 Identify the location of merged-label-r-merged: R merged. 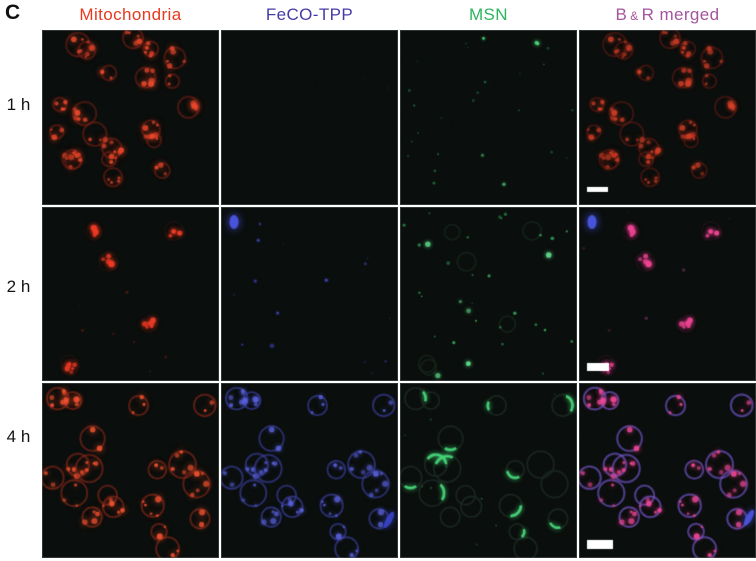
(680, 14).